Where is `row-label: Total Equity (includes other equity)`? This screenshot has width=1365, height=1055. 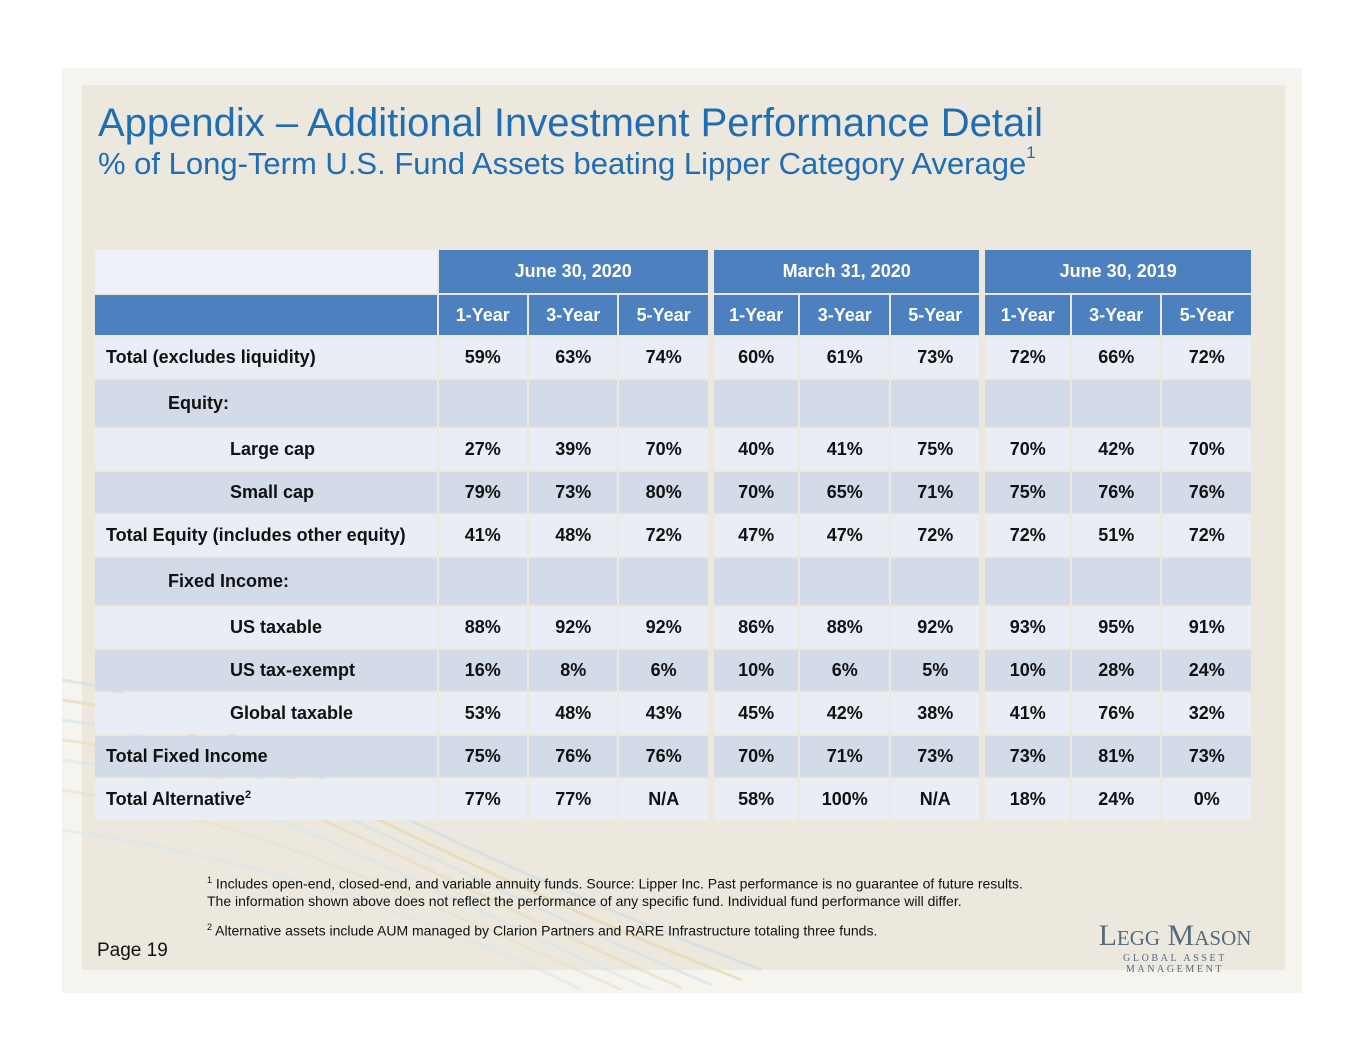 row-label: Total Equity (includes other equity) is located at coordinates (266, 535).